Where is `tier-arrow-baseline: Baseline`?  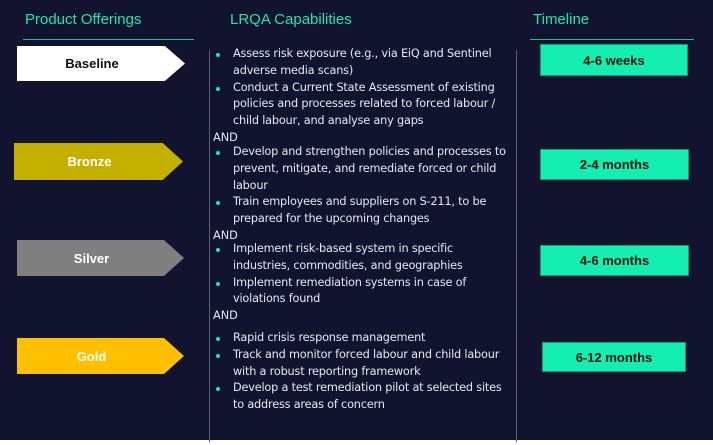 tier-arrow-baseline: Baseline is located at coordinates (101, 63).